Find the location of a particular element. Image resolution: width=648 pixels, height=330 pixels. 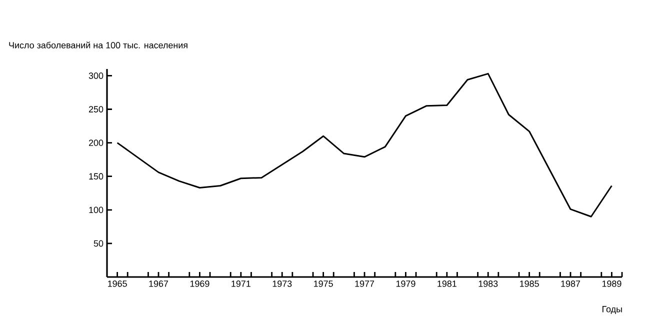

x-tick-label: 1985 is located at coordinates (529, 283).